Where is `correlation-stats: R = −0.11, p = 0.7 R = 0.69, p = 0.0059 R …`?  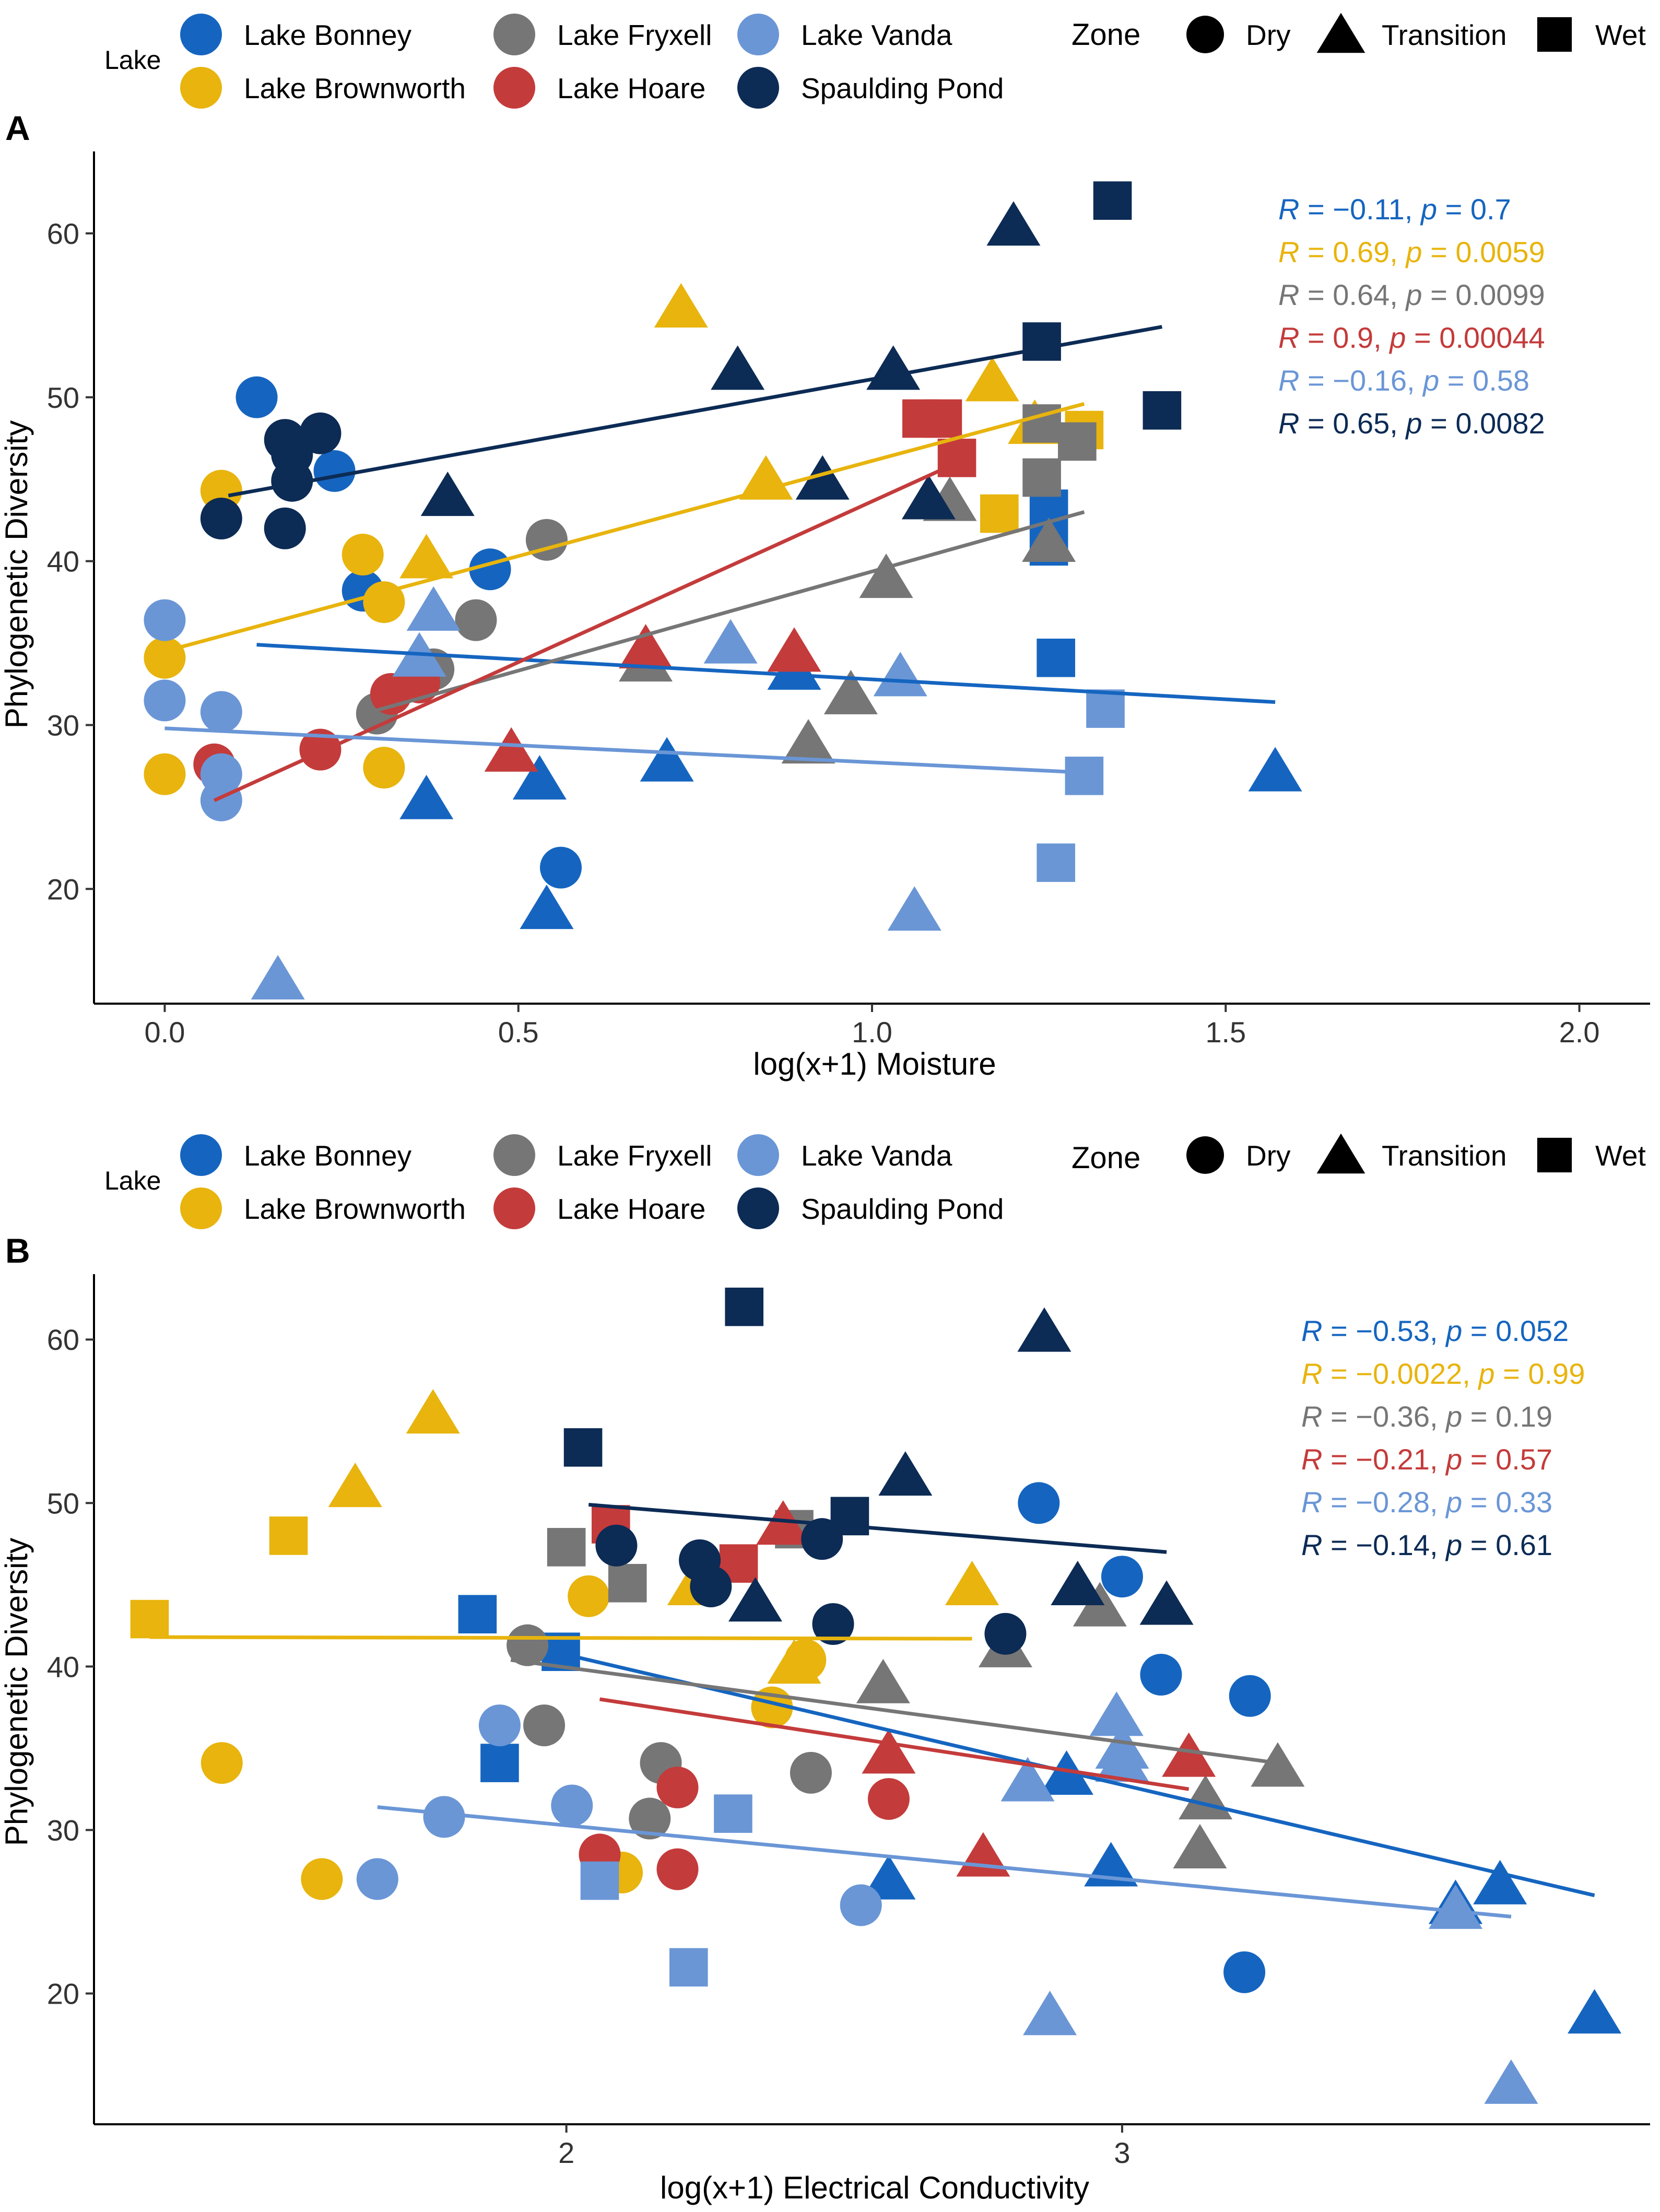 correlation-stats: R = −0.11, p = 0.7 R = 0.69, p = 0.0059 R … is located at coordinates (1411, 316).